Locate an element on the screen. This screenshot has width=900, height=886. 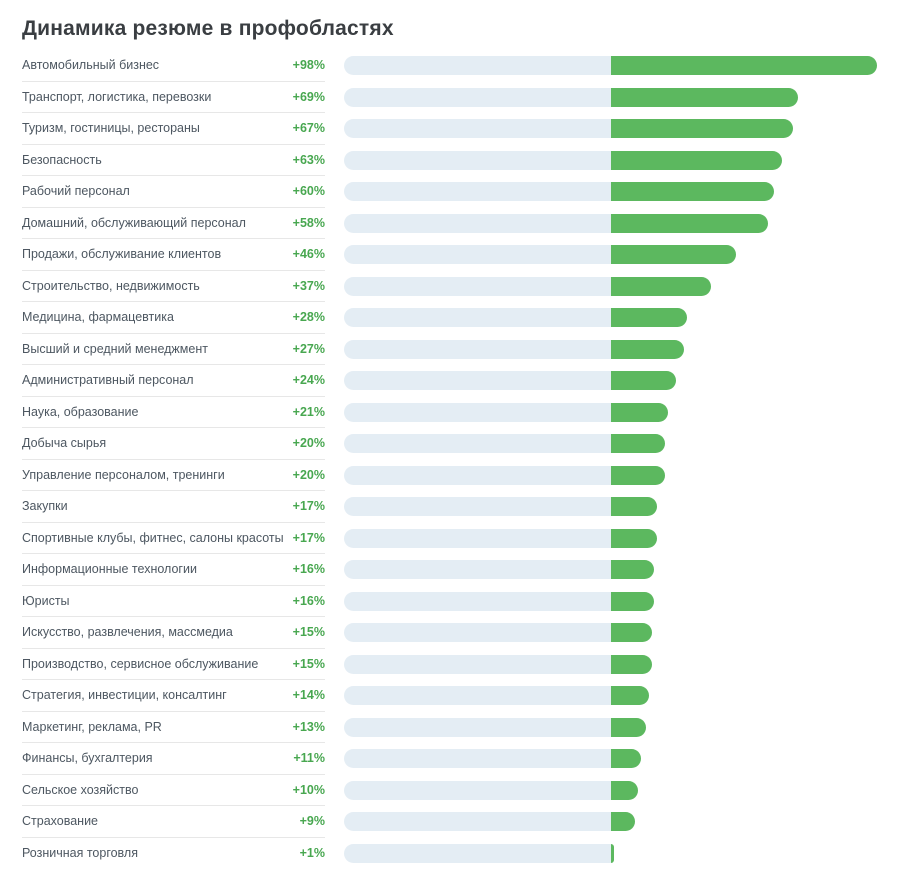
category-label: Домашний, обслуживающий персонал is located at coordinates (134, 222).